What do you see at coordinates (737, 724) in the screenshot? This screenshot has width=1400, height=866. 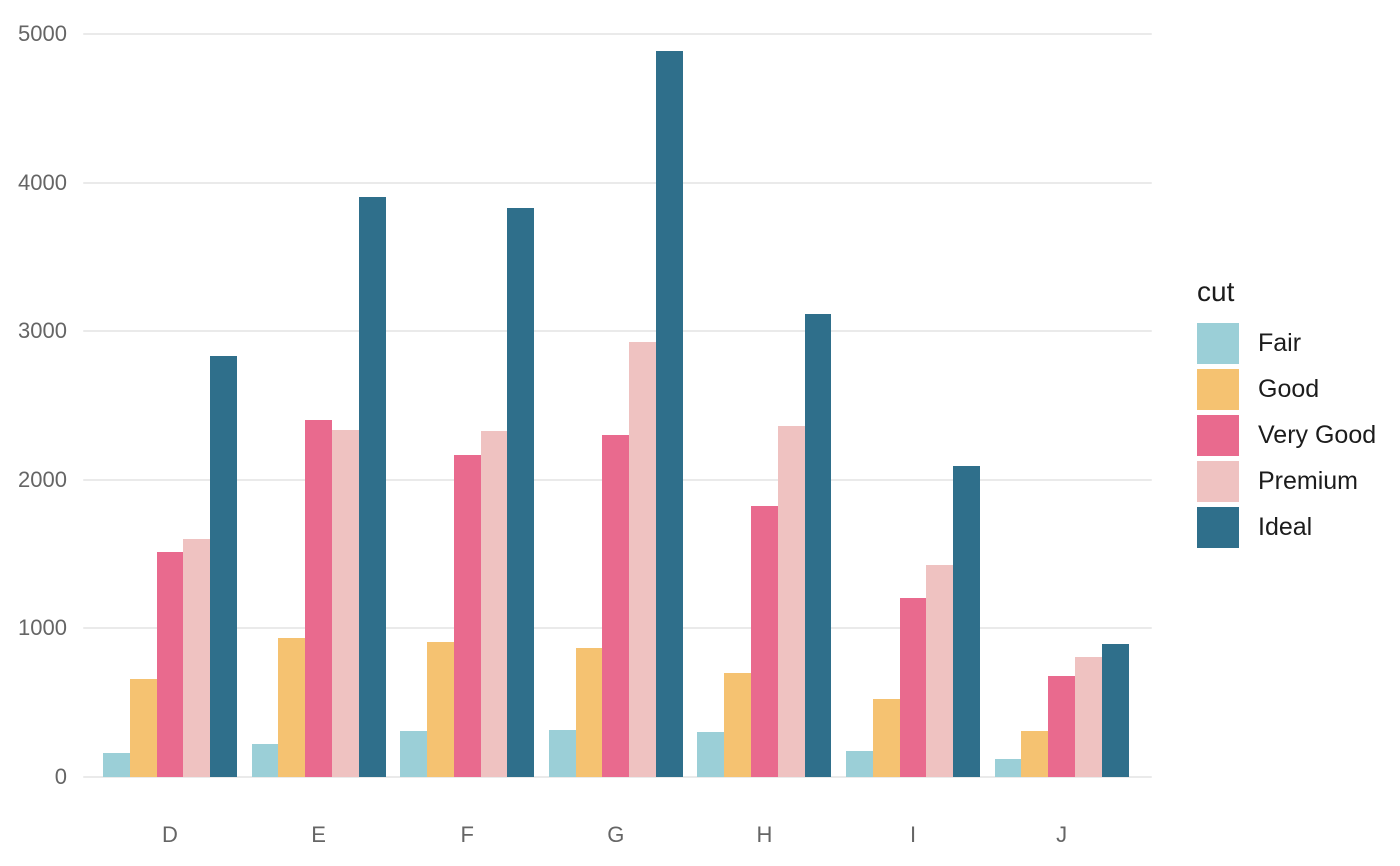 I see `bar-H-Good` at bounding box center [737, 724].